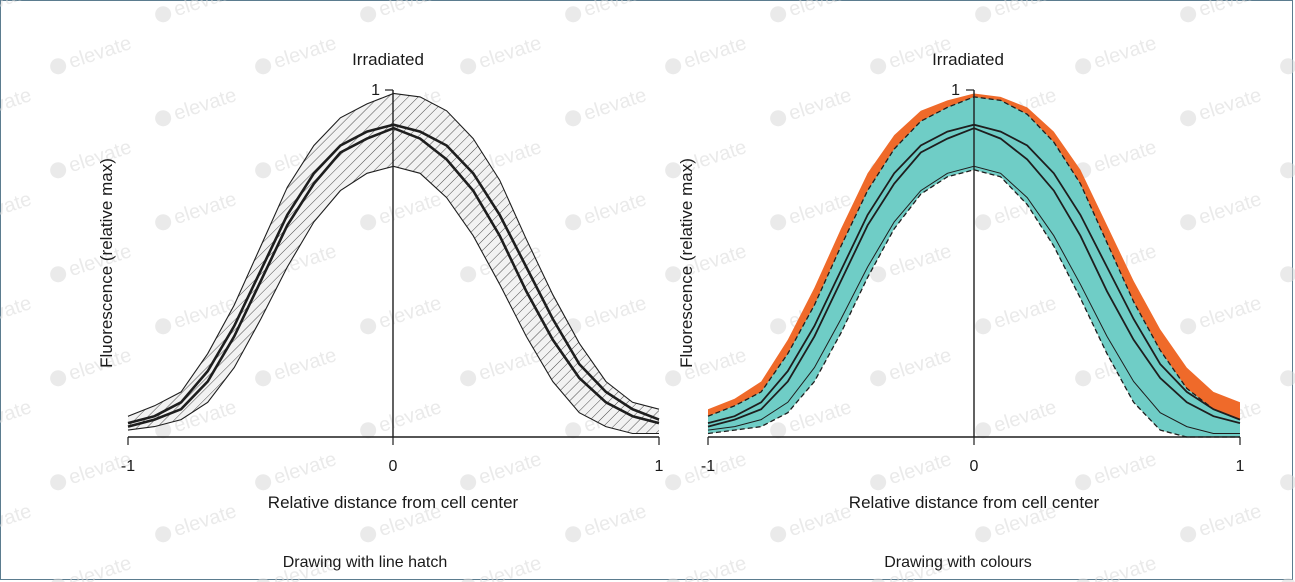  What do you see at coordinates (365, 562) in the screenshot?
I see `caption-left: Drawing with line hatch` at bounding box center [365, 562].